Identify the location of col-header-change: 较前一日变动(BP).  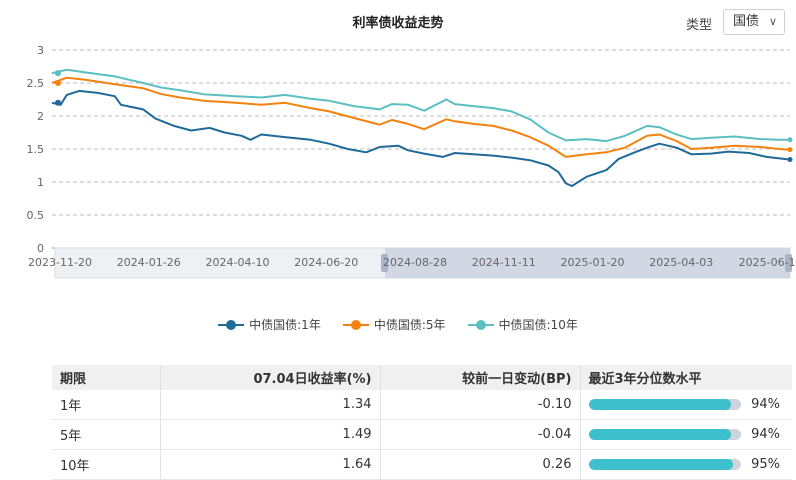
(480, 377).